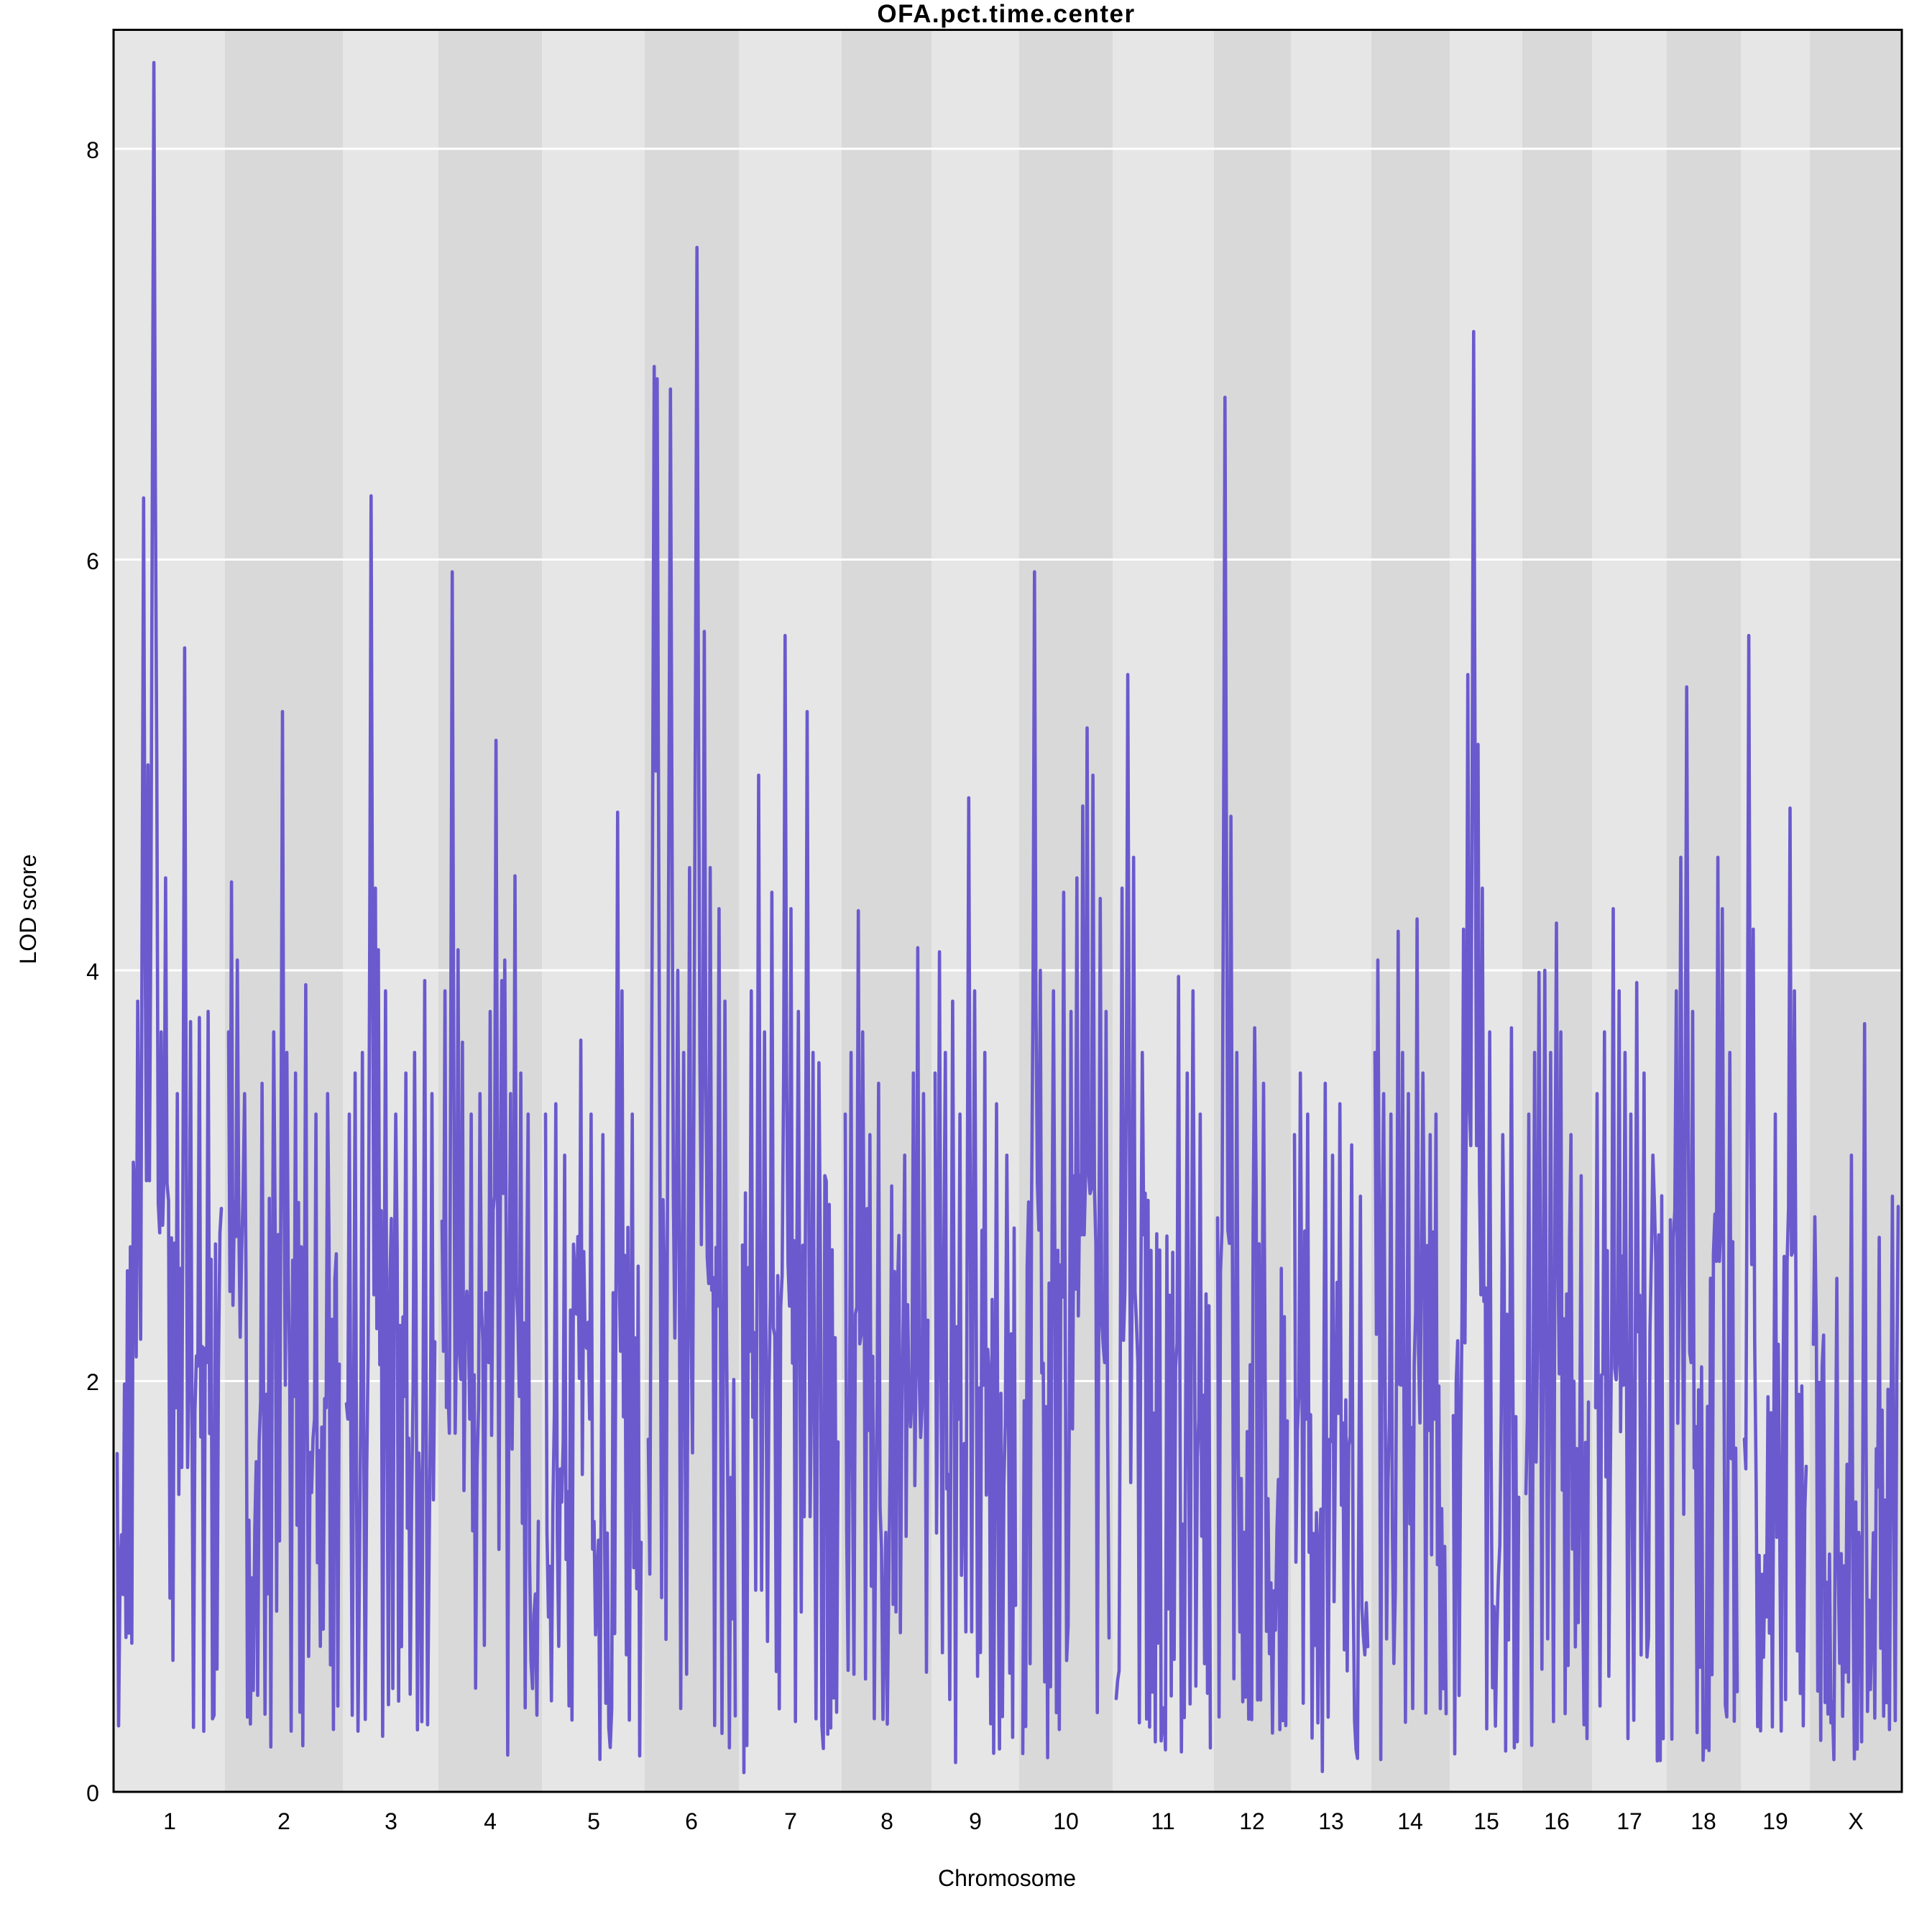 This screenshot has height=1932, width=1932. What do you see at coordinates (1410, 1821) in the screenshot?
I see `svg-text: 14` at bounding box center [1410, 1821].